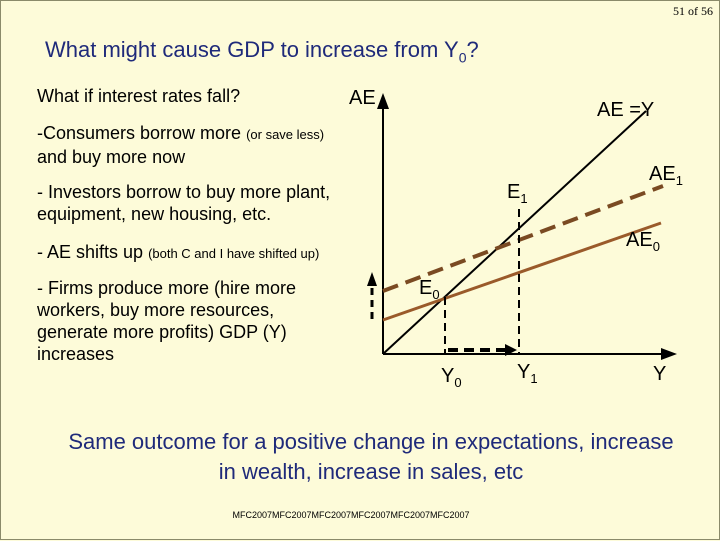  Describe the element at coordinates (139, 96) in the screenshot. I see `bullet-interest-rates: What if interest rates fall?` at that location.